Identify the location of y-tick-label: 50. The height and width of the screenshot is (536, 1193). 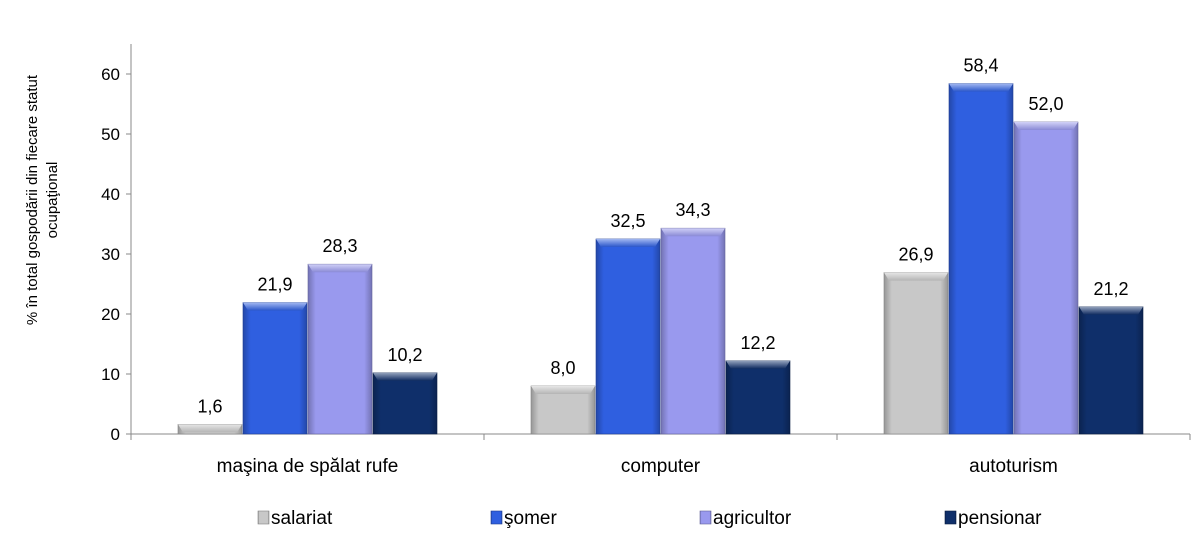
(110, 134).